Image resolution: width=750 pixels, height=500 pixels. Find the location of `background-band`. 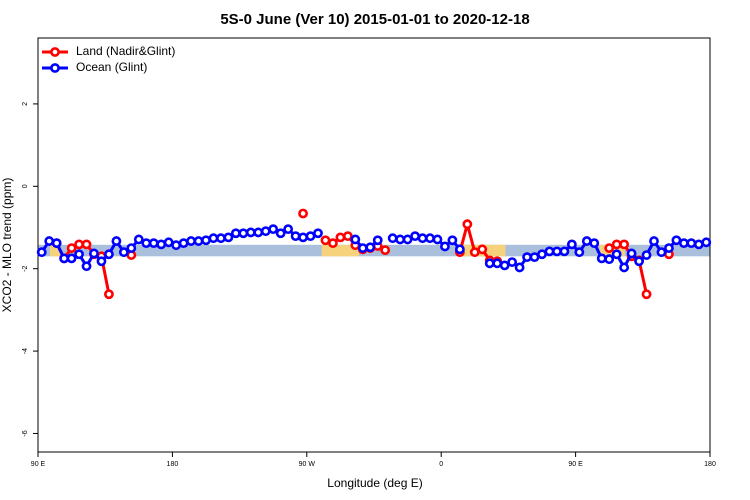

background-band is located at coordinates (340, 250).